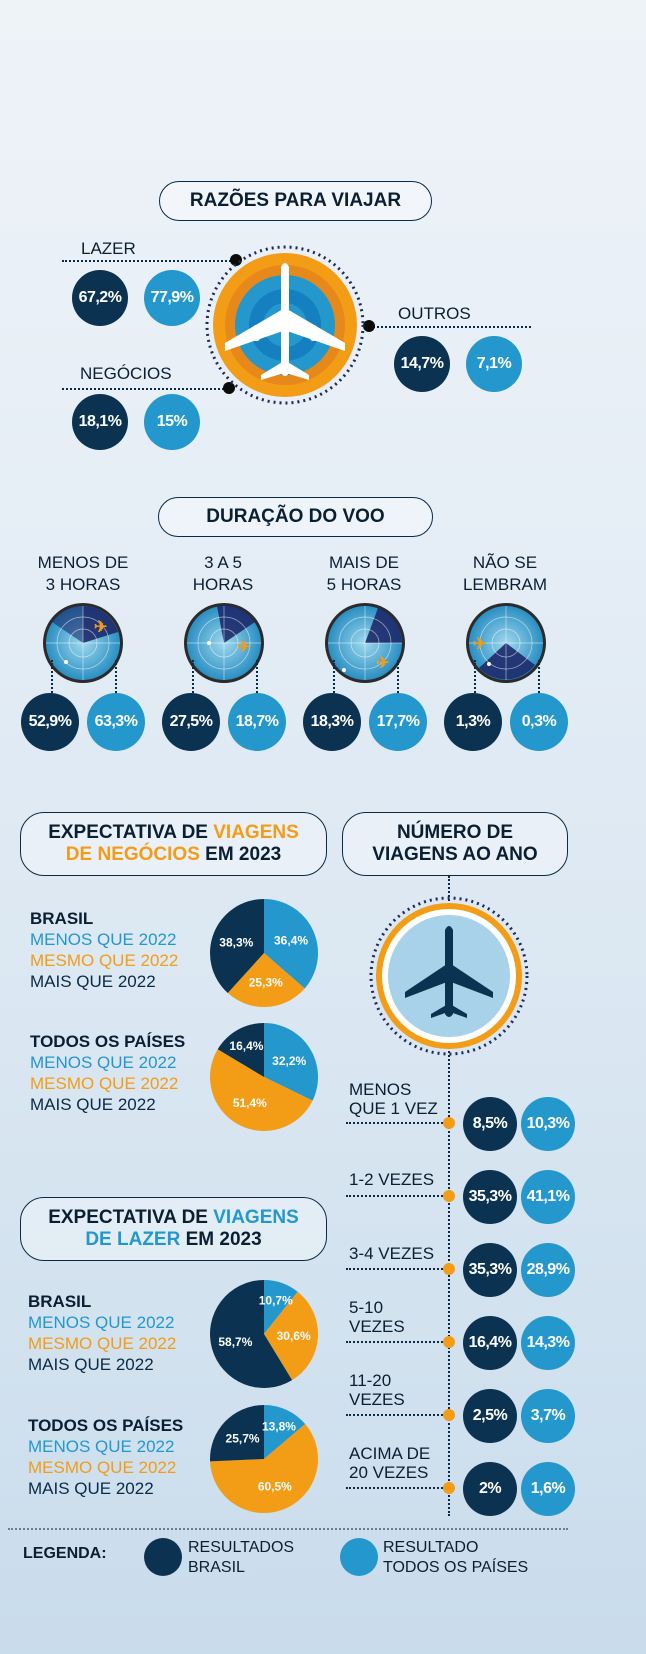 Image resolution: width=646 pixels, height=1654 pixels. Describe the element at coordinates (148, 261) in the screenshot. I see `lazer-line` at that location.